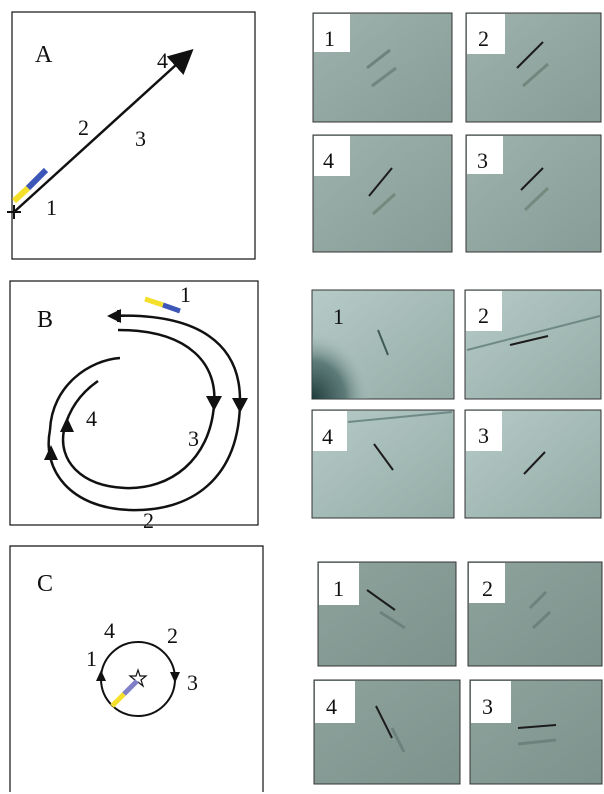 This screenshot has width=604, height=794. Describe the element at coordinates (482, 160) in the screenshot. I see `panel-a-photo-label-3: 3` at that location.